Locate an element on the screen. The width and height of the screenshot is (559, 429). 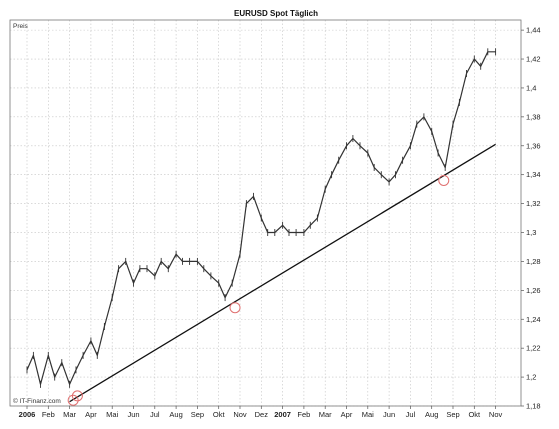
y-tick-label: 1,18 is located at coordinates (533, 406).